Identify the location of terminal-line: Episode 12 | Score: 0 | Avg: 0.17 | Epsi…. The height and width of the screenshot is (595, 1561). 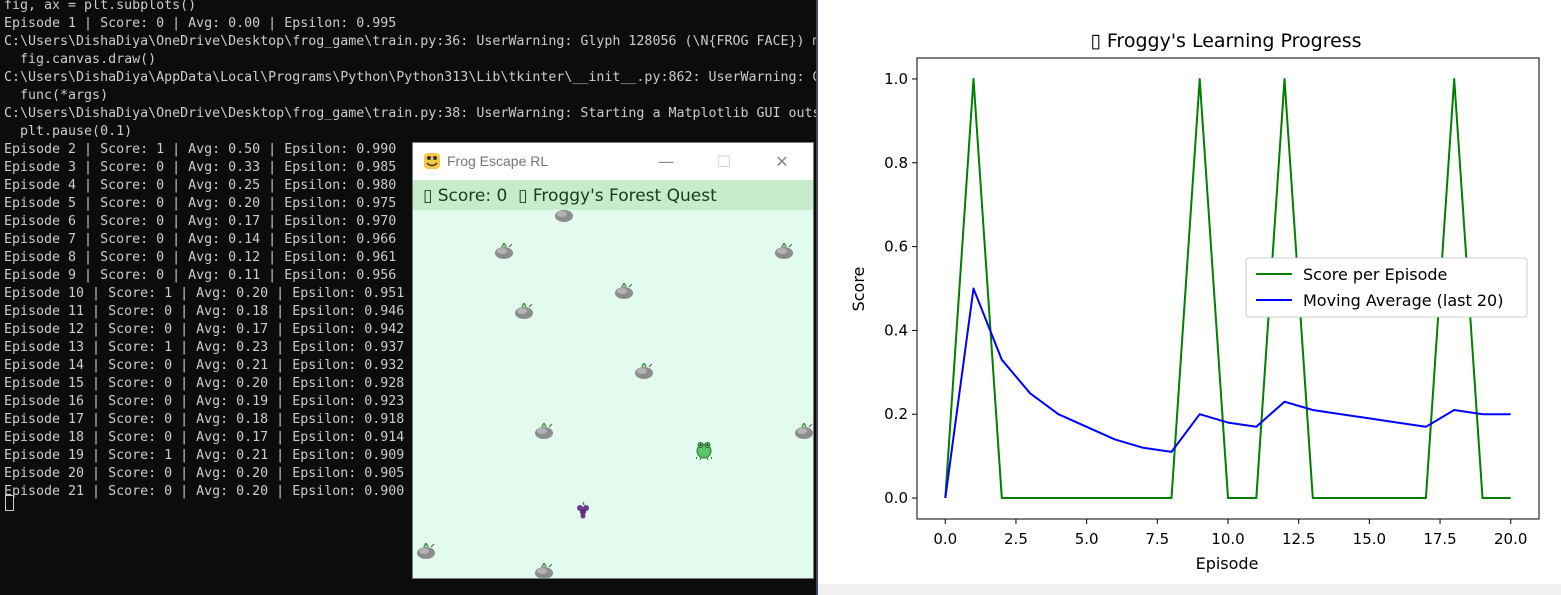
(204, 329).